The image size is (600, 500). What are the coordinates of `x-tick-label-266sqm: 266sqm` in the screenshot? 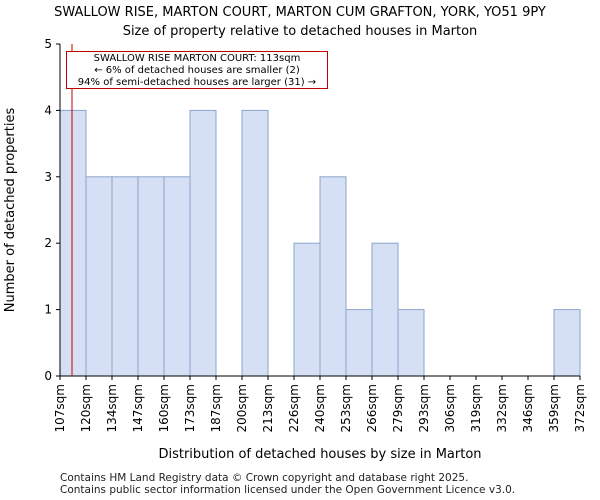 It's located at (372, 408).